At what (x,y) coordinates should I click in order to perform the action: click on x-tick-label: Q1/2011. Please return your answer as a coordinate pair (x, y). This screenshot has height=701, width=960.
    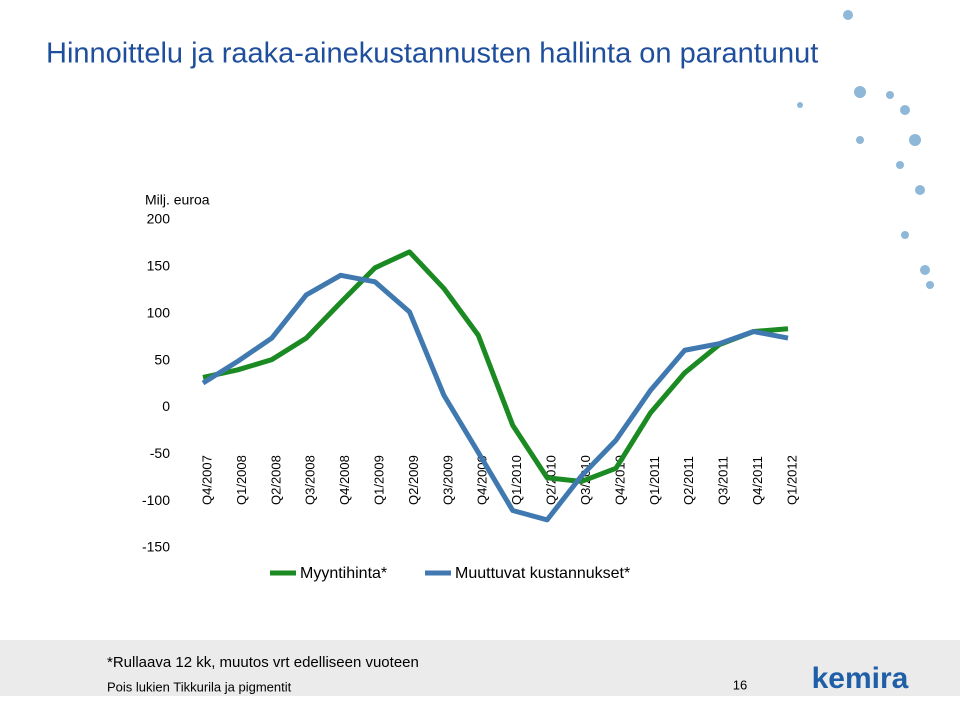
    Looking at the image, I should click on (654, 480).